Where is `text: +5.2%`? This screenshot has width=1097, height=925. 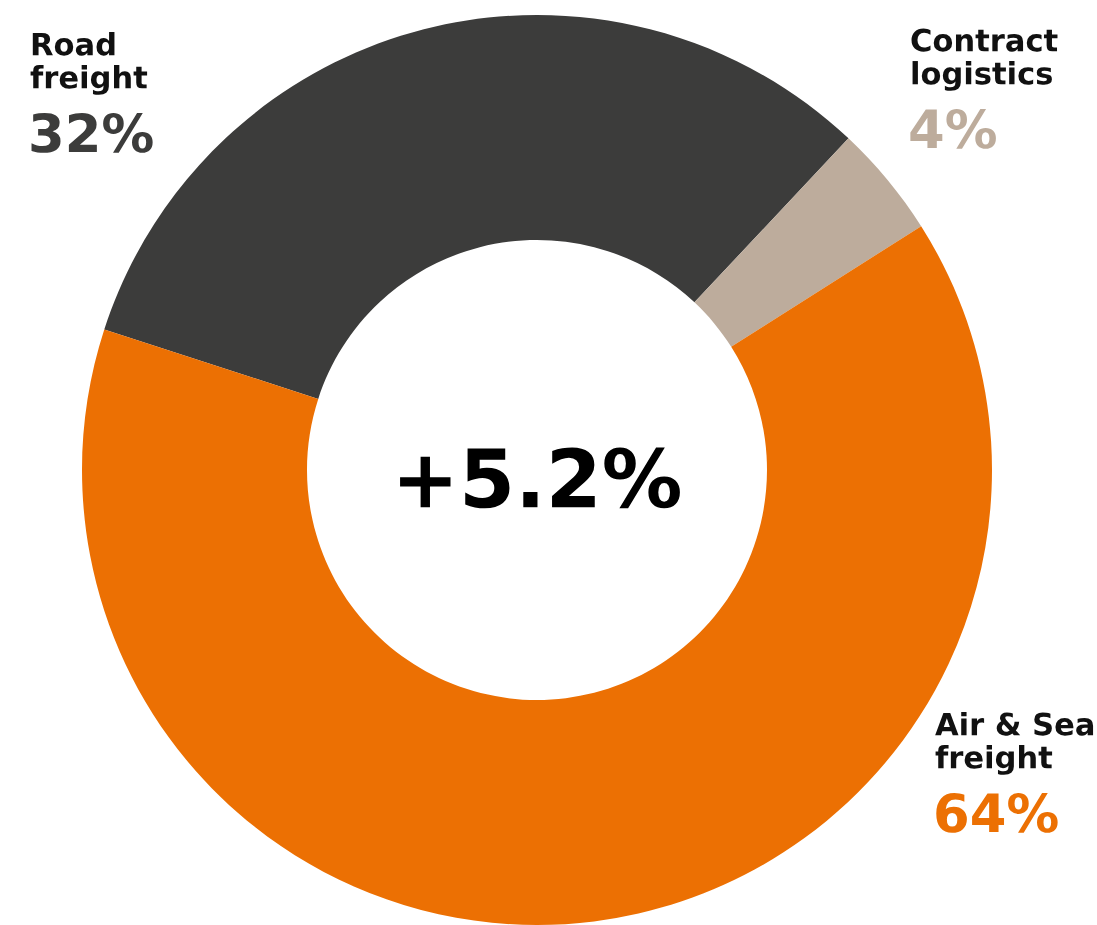 text: +5.2% is located at coordinates (540, 478).